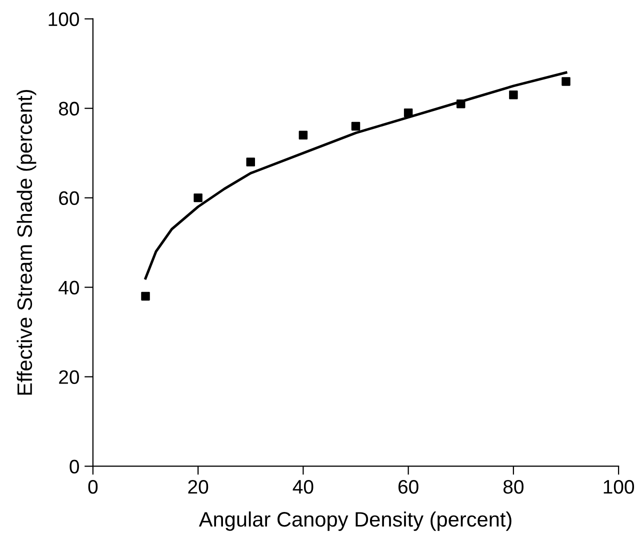  What do you see at coordinates (26, 242) in the screenshot?
I see `y-axis-title: Effective Stream Shade (percent)` at bounding box center [26, 242].